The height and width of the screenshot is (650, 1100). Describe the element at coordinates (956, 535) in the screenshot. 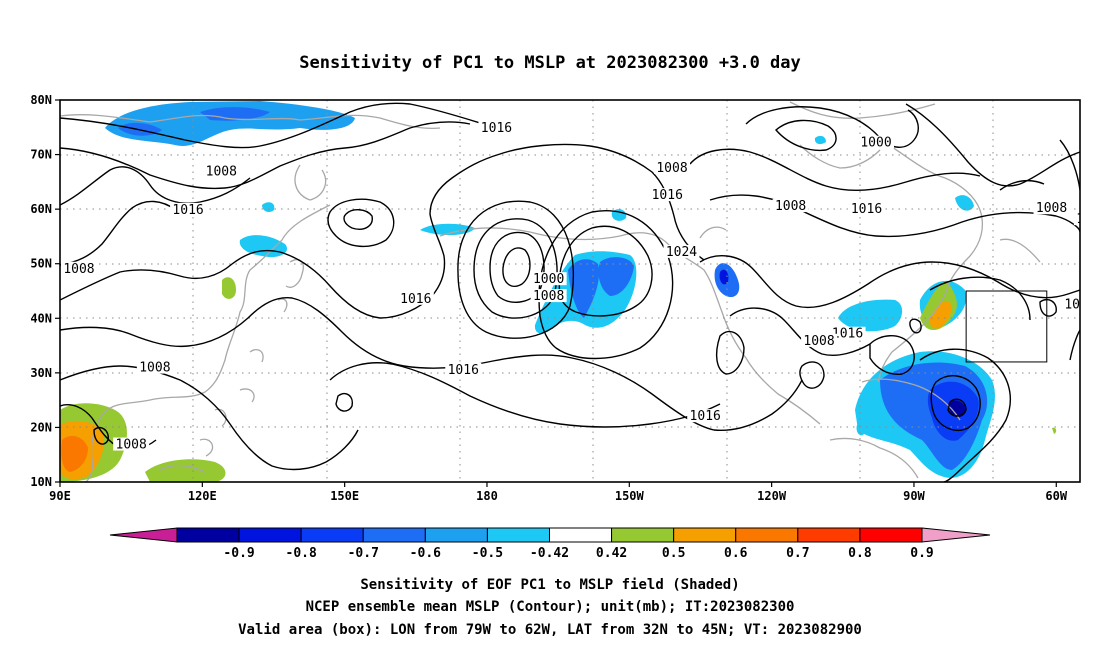

I see `colorbar-high-extend` at that location.